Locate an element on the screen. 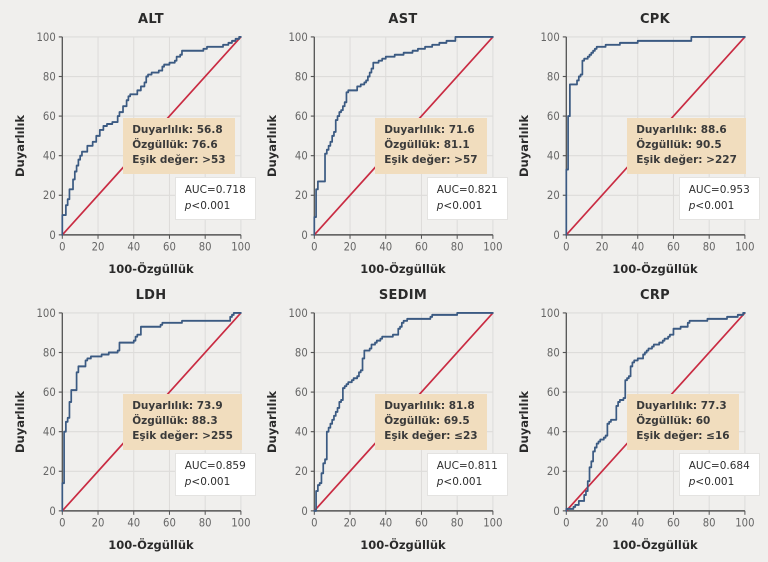 This screenshot has height=562, width=768. annotation-cutoff: Eşik değer: >227 is located at coordinates (686, 159).